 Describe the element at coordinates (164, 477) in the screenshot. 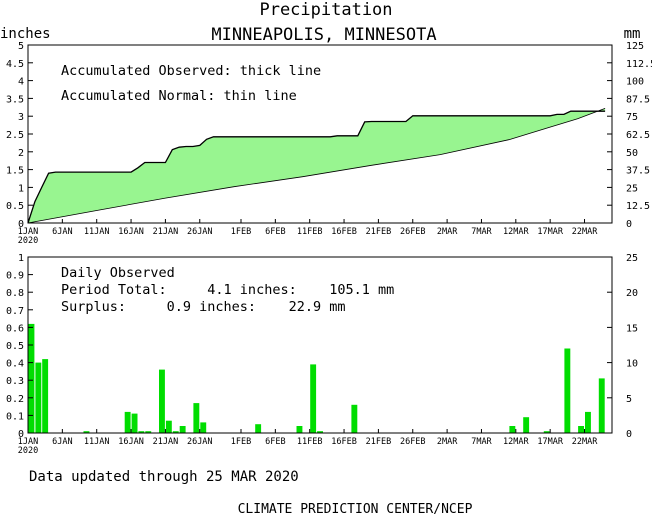

I see `data-updated-note: Data updated through 25 MAR 2020` at that location.